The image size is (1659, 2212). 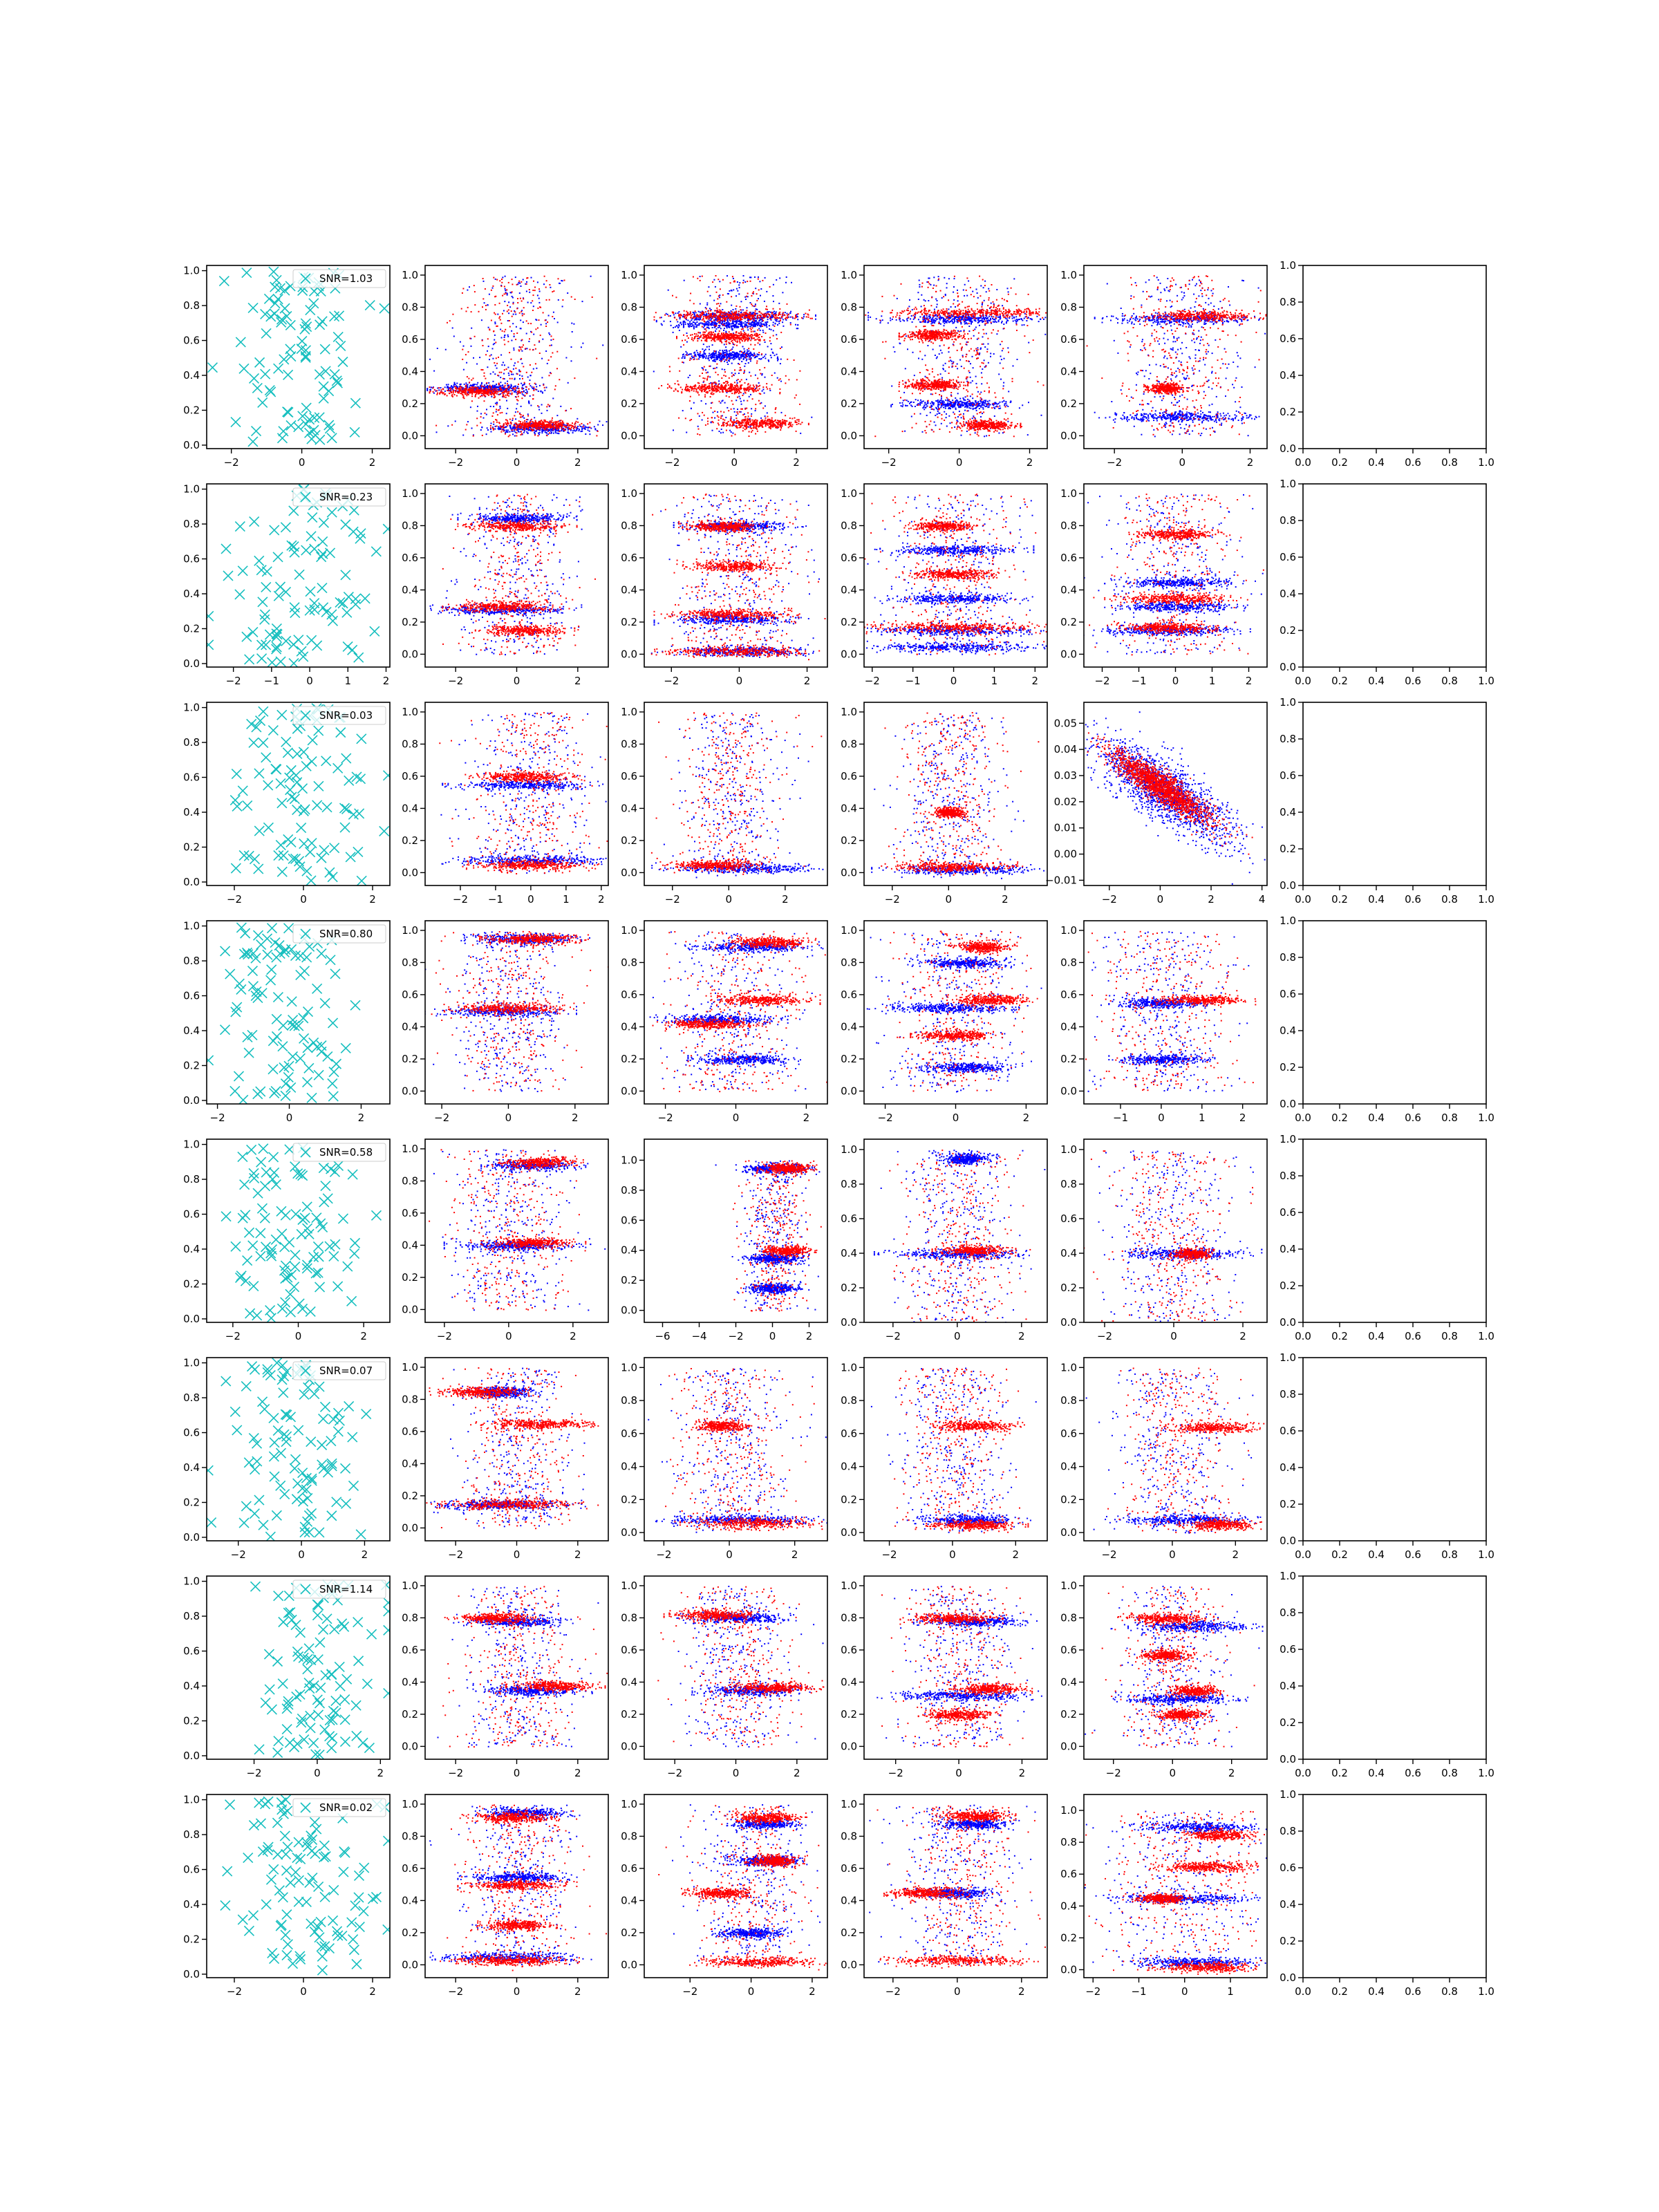 I want to click on series-red, so click(x=514, y=357).